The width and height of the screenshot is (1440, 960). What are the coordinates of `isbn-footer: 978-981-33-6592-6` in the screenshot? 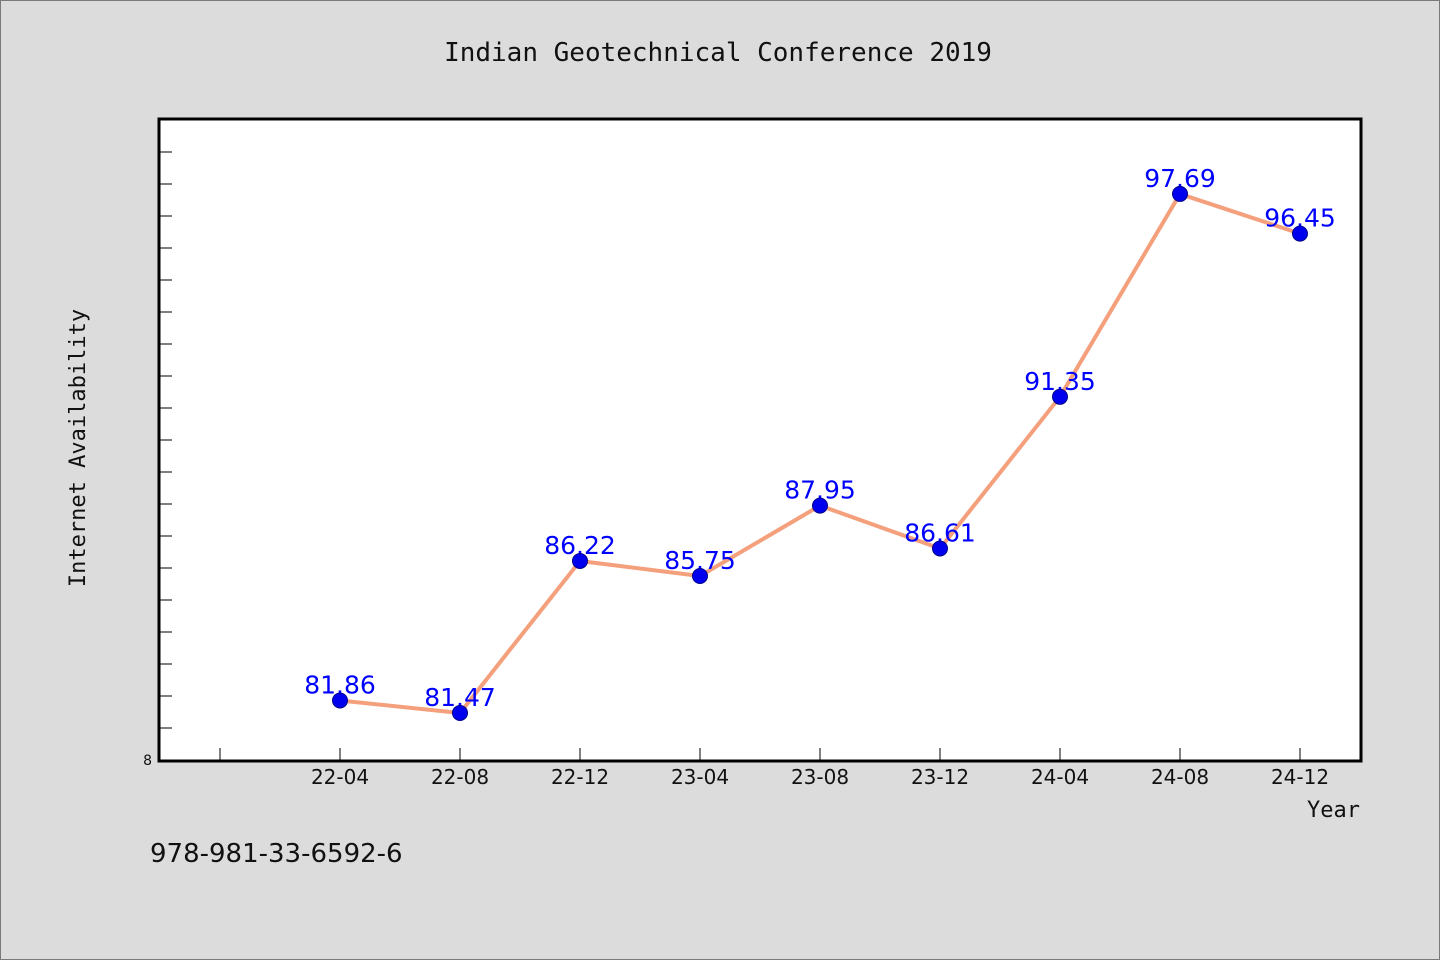 It's located at (276, 854).